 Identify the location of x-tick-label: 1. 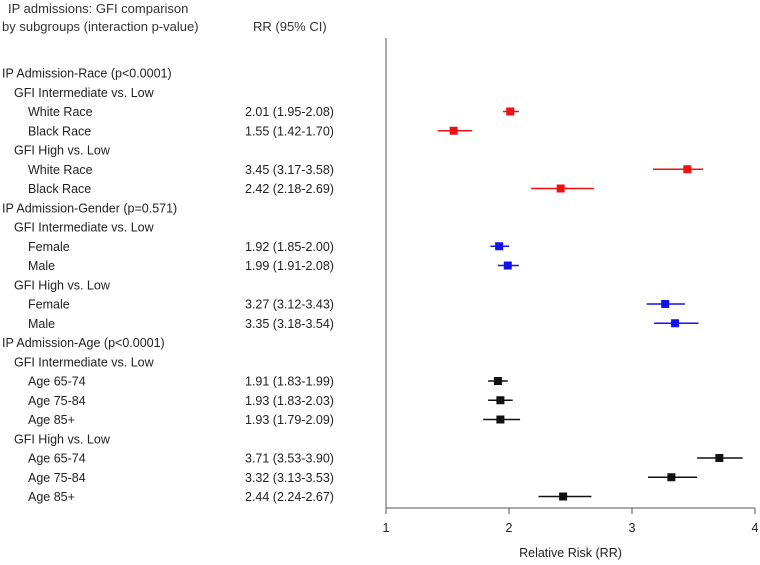
(386, 528).